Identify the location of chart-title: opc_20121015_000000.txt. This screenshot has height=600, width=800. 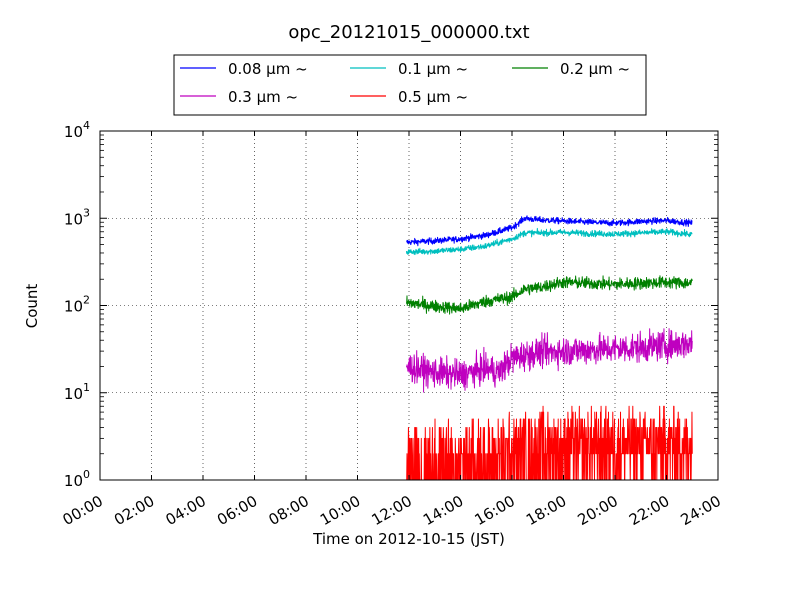
(408, 32).